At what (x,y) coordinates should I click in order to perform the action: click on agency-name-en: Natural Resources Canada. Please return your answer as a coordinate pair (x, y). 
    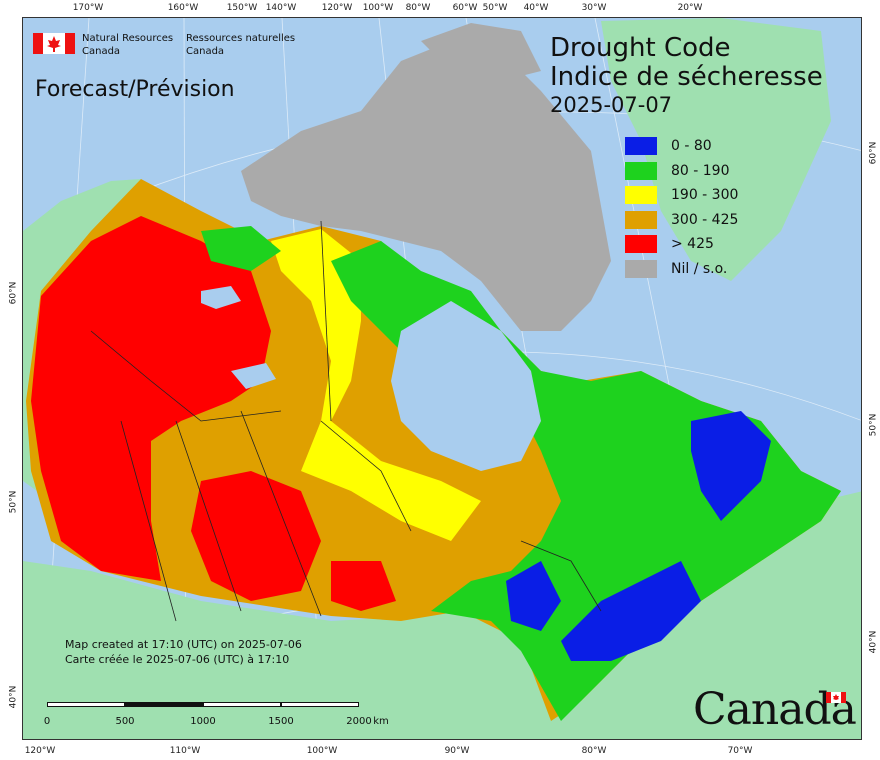
    Looking at the image, I should click on (128, 45).